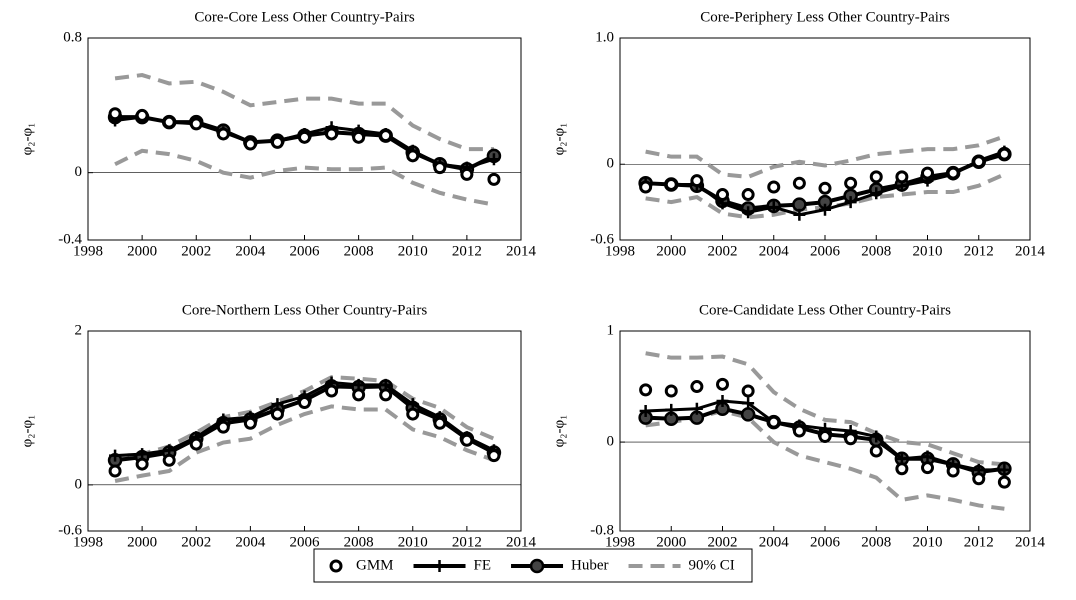 The height and width of the screenshot is (600, 1076). I want to click on y-tick-label: -0.4, so click(70, 239).